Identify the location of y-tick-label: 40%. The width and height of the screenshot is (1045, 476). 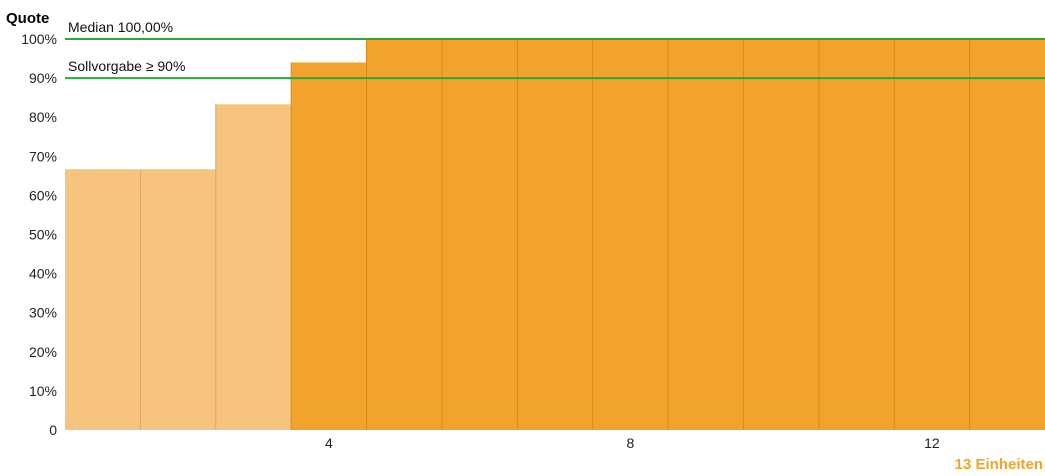
(43, 274).